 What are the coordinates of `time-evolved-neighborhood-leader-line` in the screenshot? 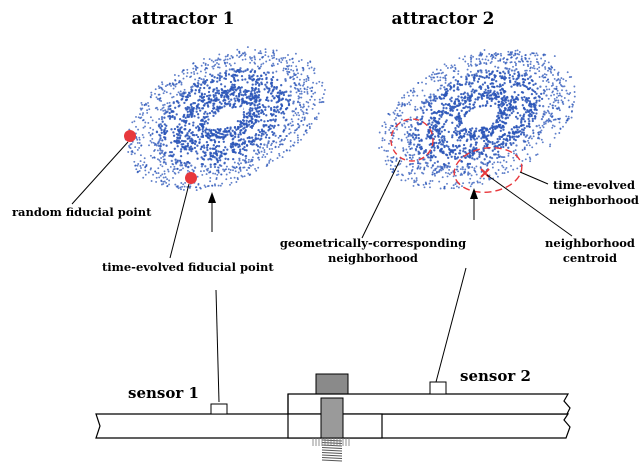 It's located at (534, 178).